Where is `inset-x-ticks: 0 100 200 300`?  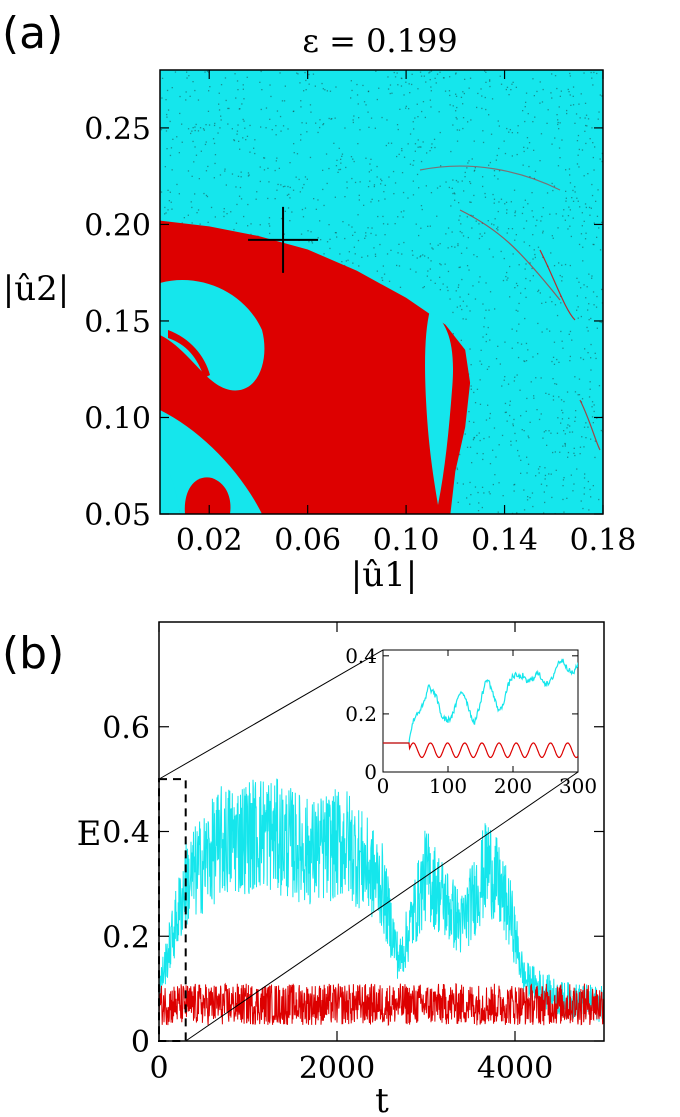 inset-x-ticks: 0 100 200 300 is located at coordinates (487, 724).